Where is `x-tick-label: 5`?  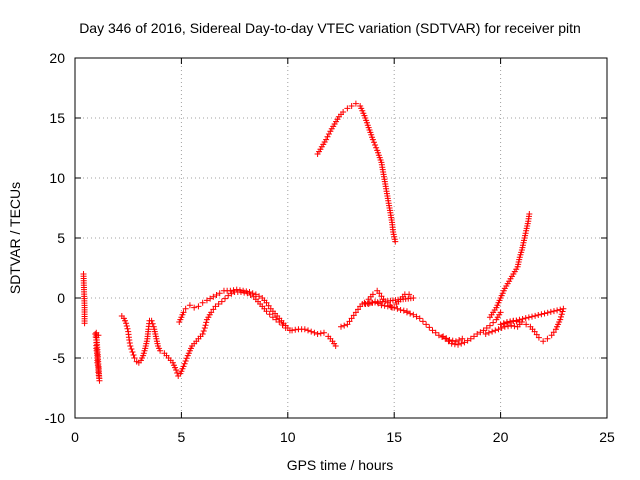
x-tick-label: 5 is located at coordinates (182, 437).